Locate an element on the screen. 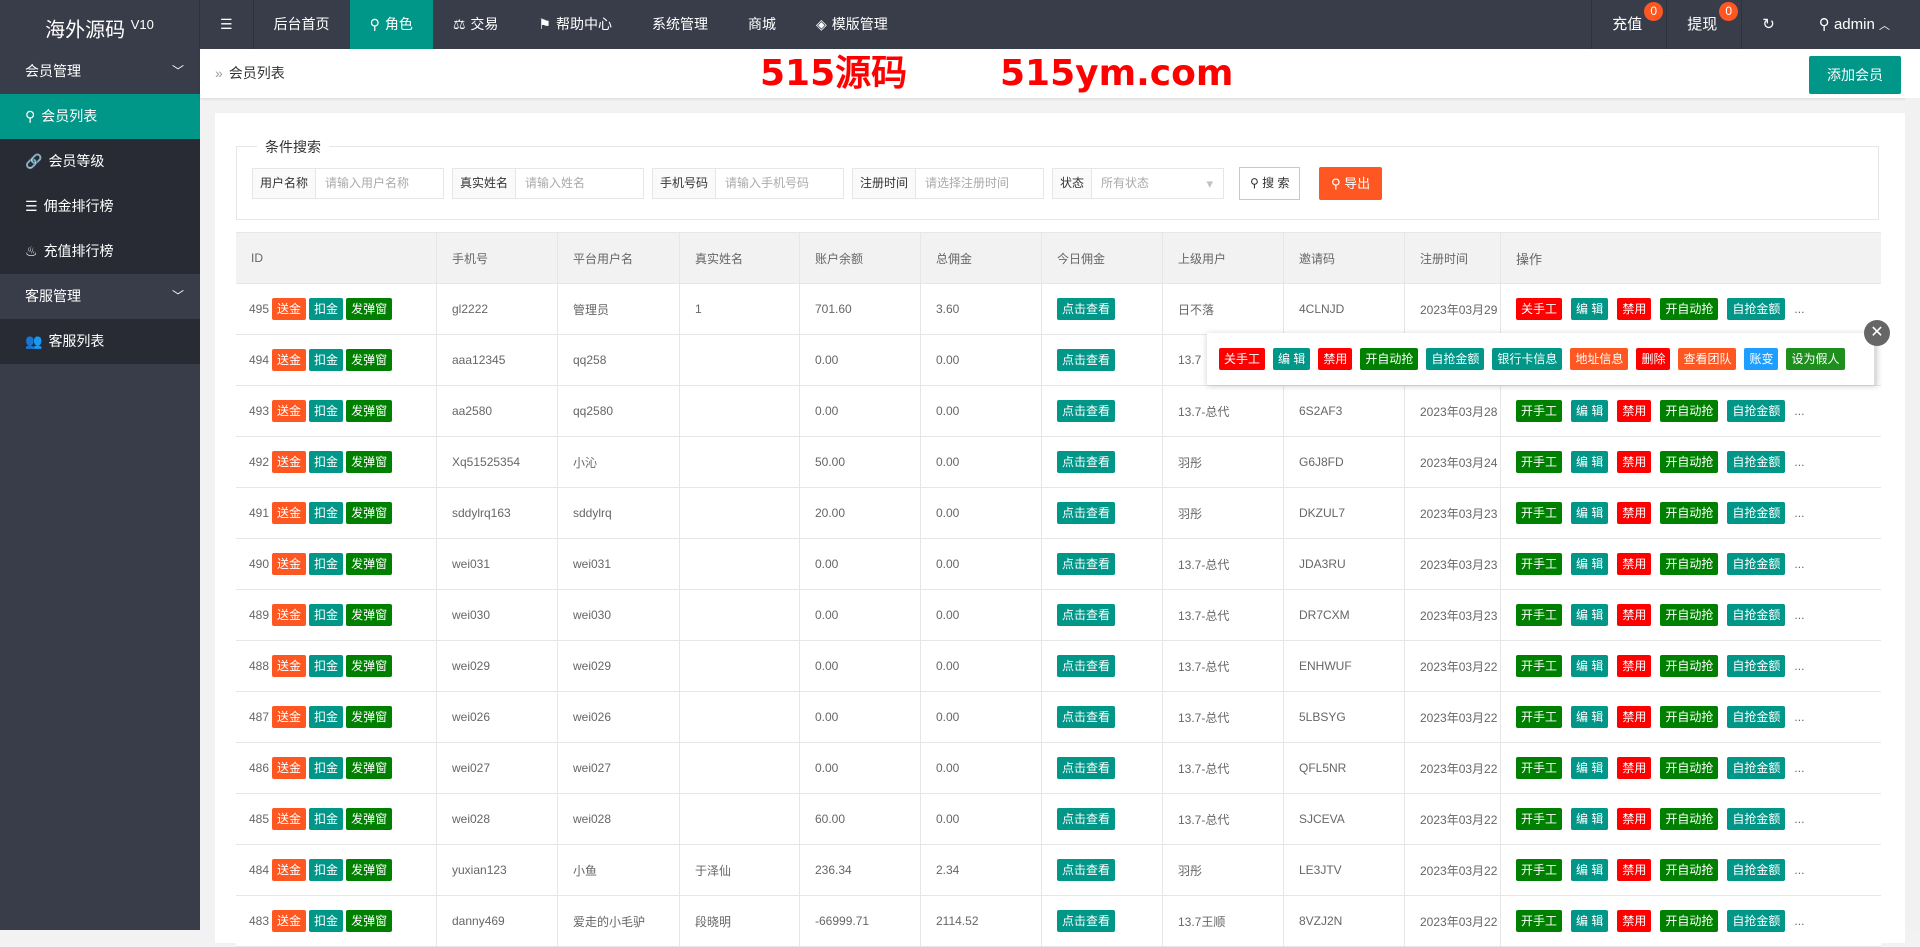 The image size is (1920, 947). recharge-link: 充值 0 is located at coordinates (1628, 24).